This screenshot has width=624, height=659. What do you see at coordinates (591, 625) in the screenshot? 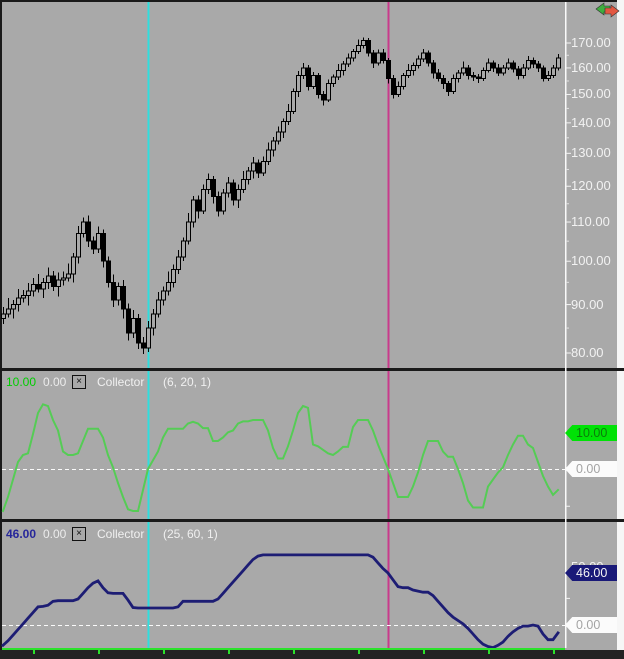
I see `bottom-zero-badge: 0.00` at bounding box center [591, 625].